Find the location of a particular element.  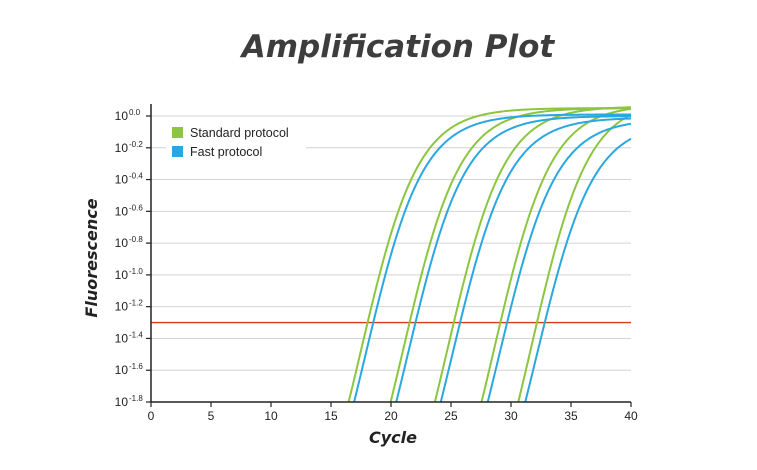

y-tick-exponent: -0.4 is located at coordinates (136, 176).